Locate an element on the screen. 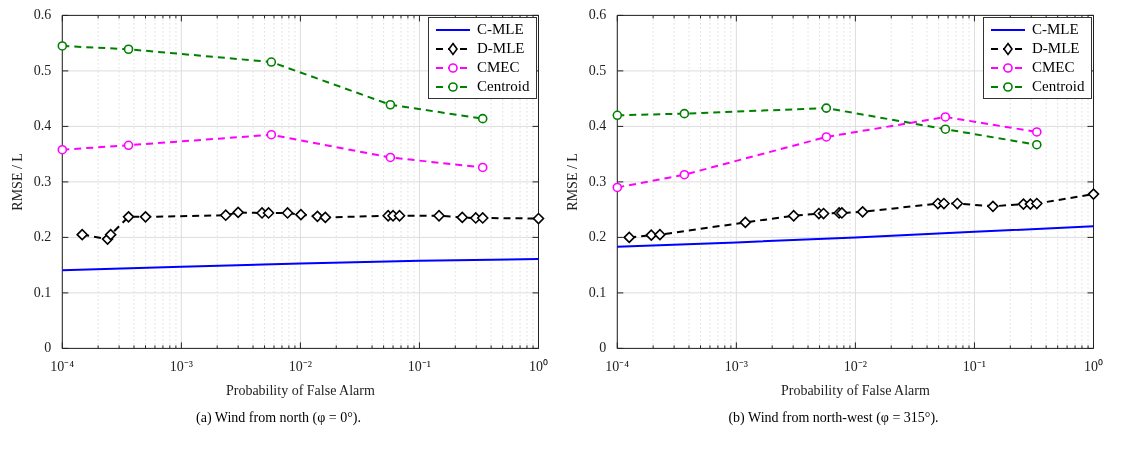  text: (a) Wind from north (φ = 0°). is located at coordinates (278, 418).